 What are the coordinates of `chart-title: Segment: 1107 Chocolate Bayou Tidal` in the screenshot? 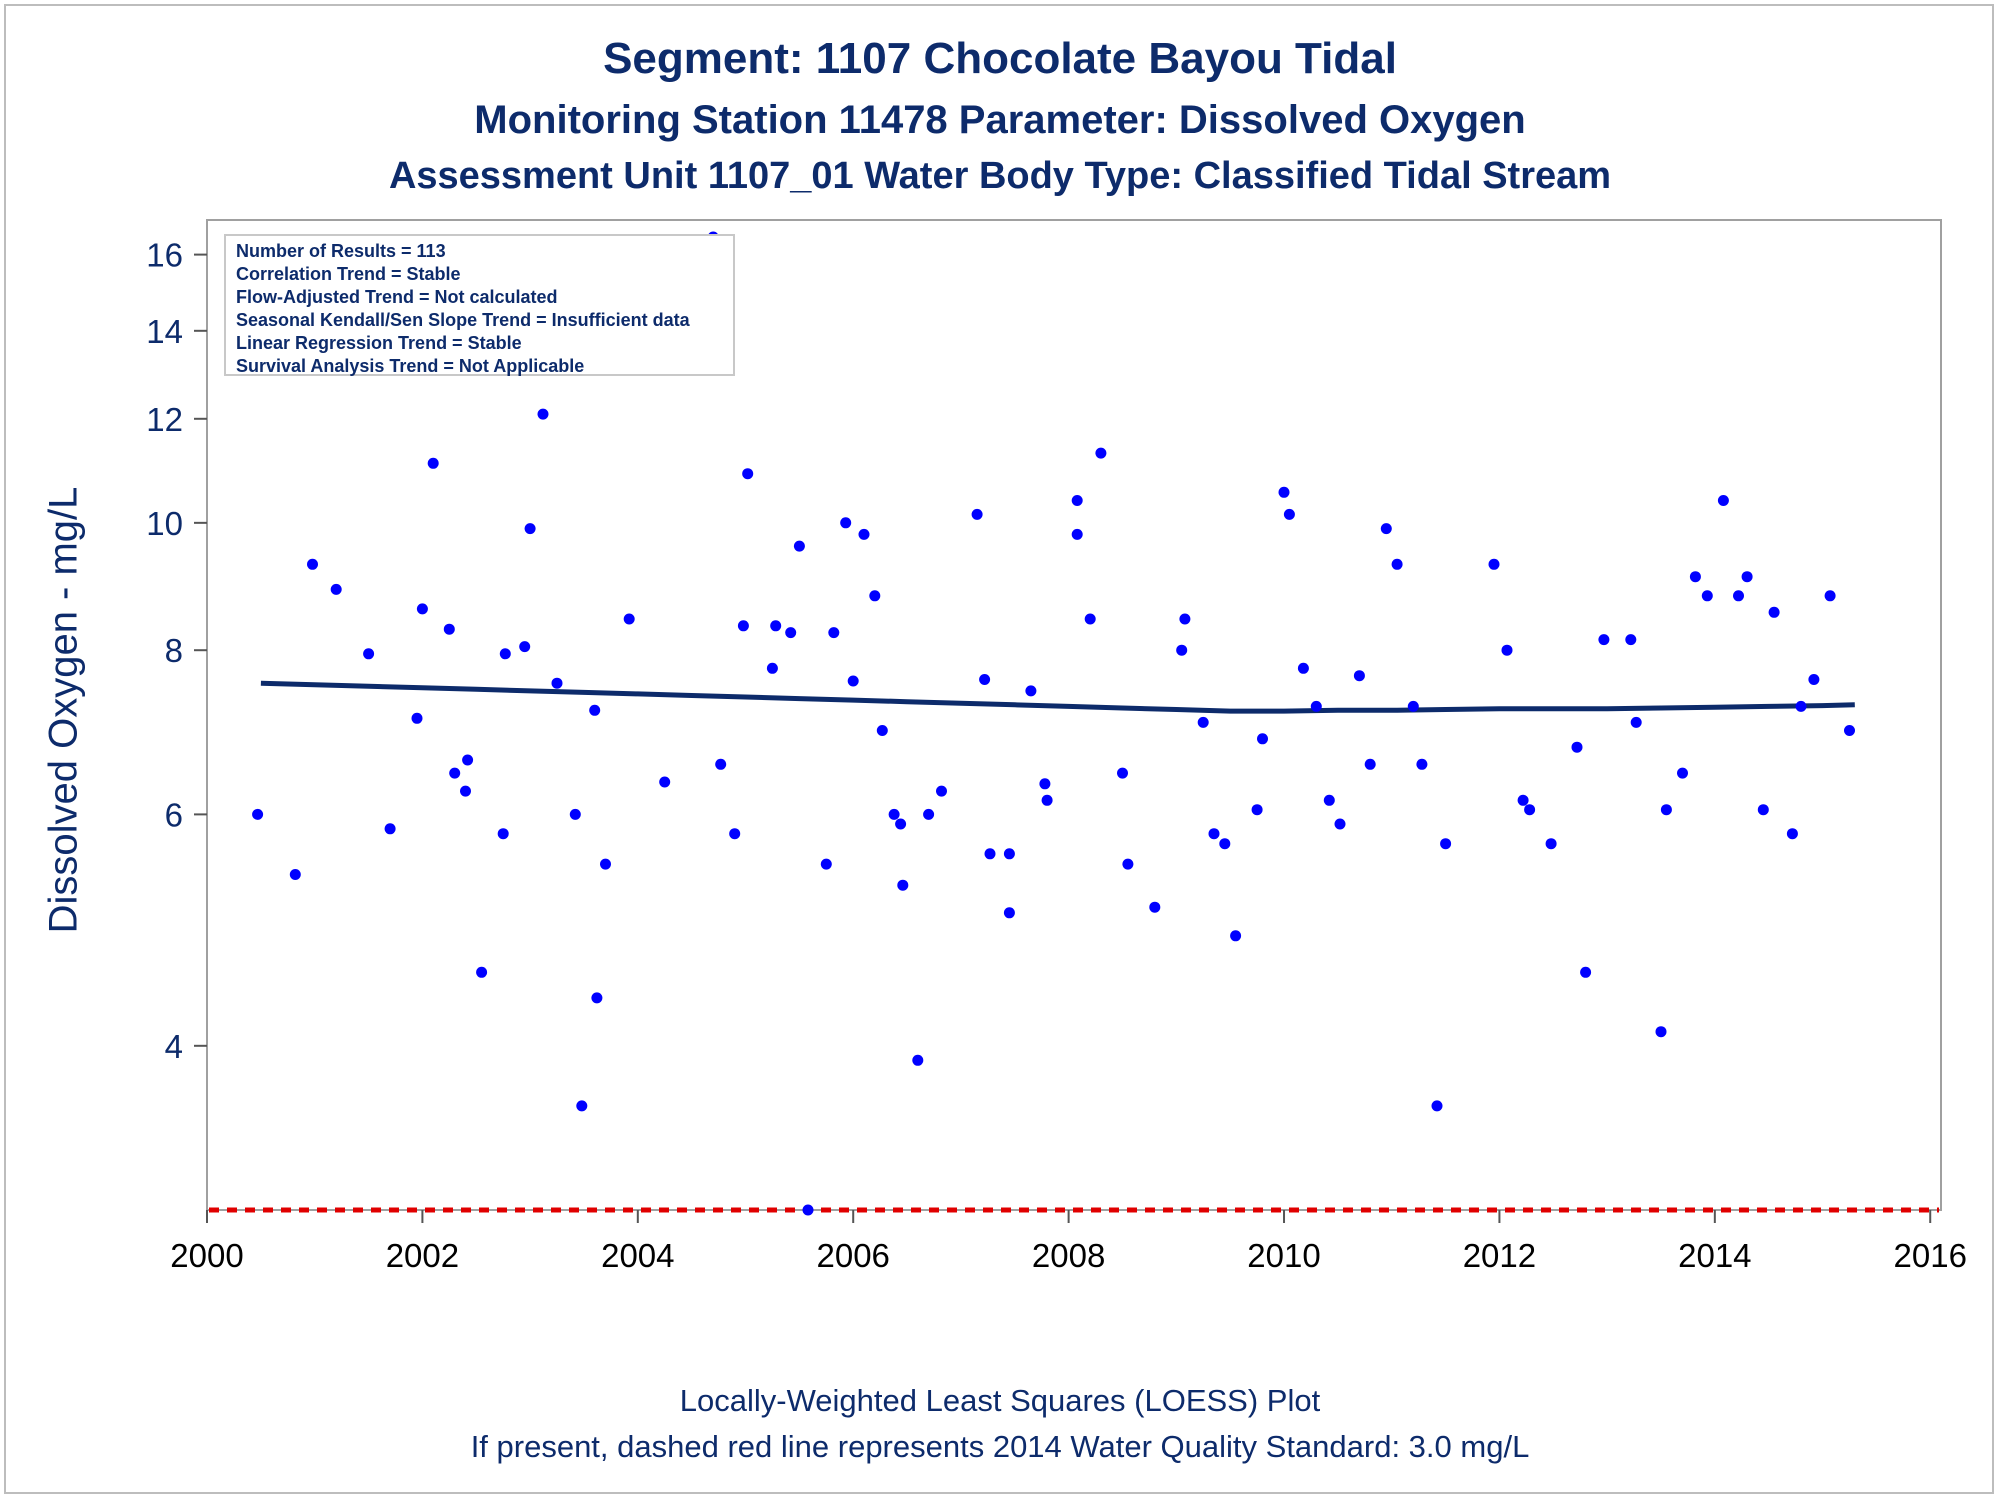 It's located at (1000, 58).